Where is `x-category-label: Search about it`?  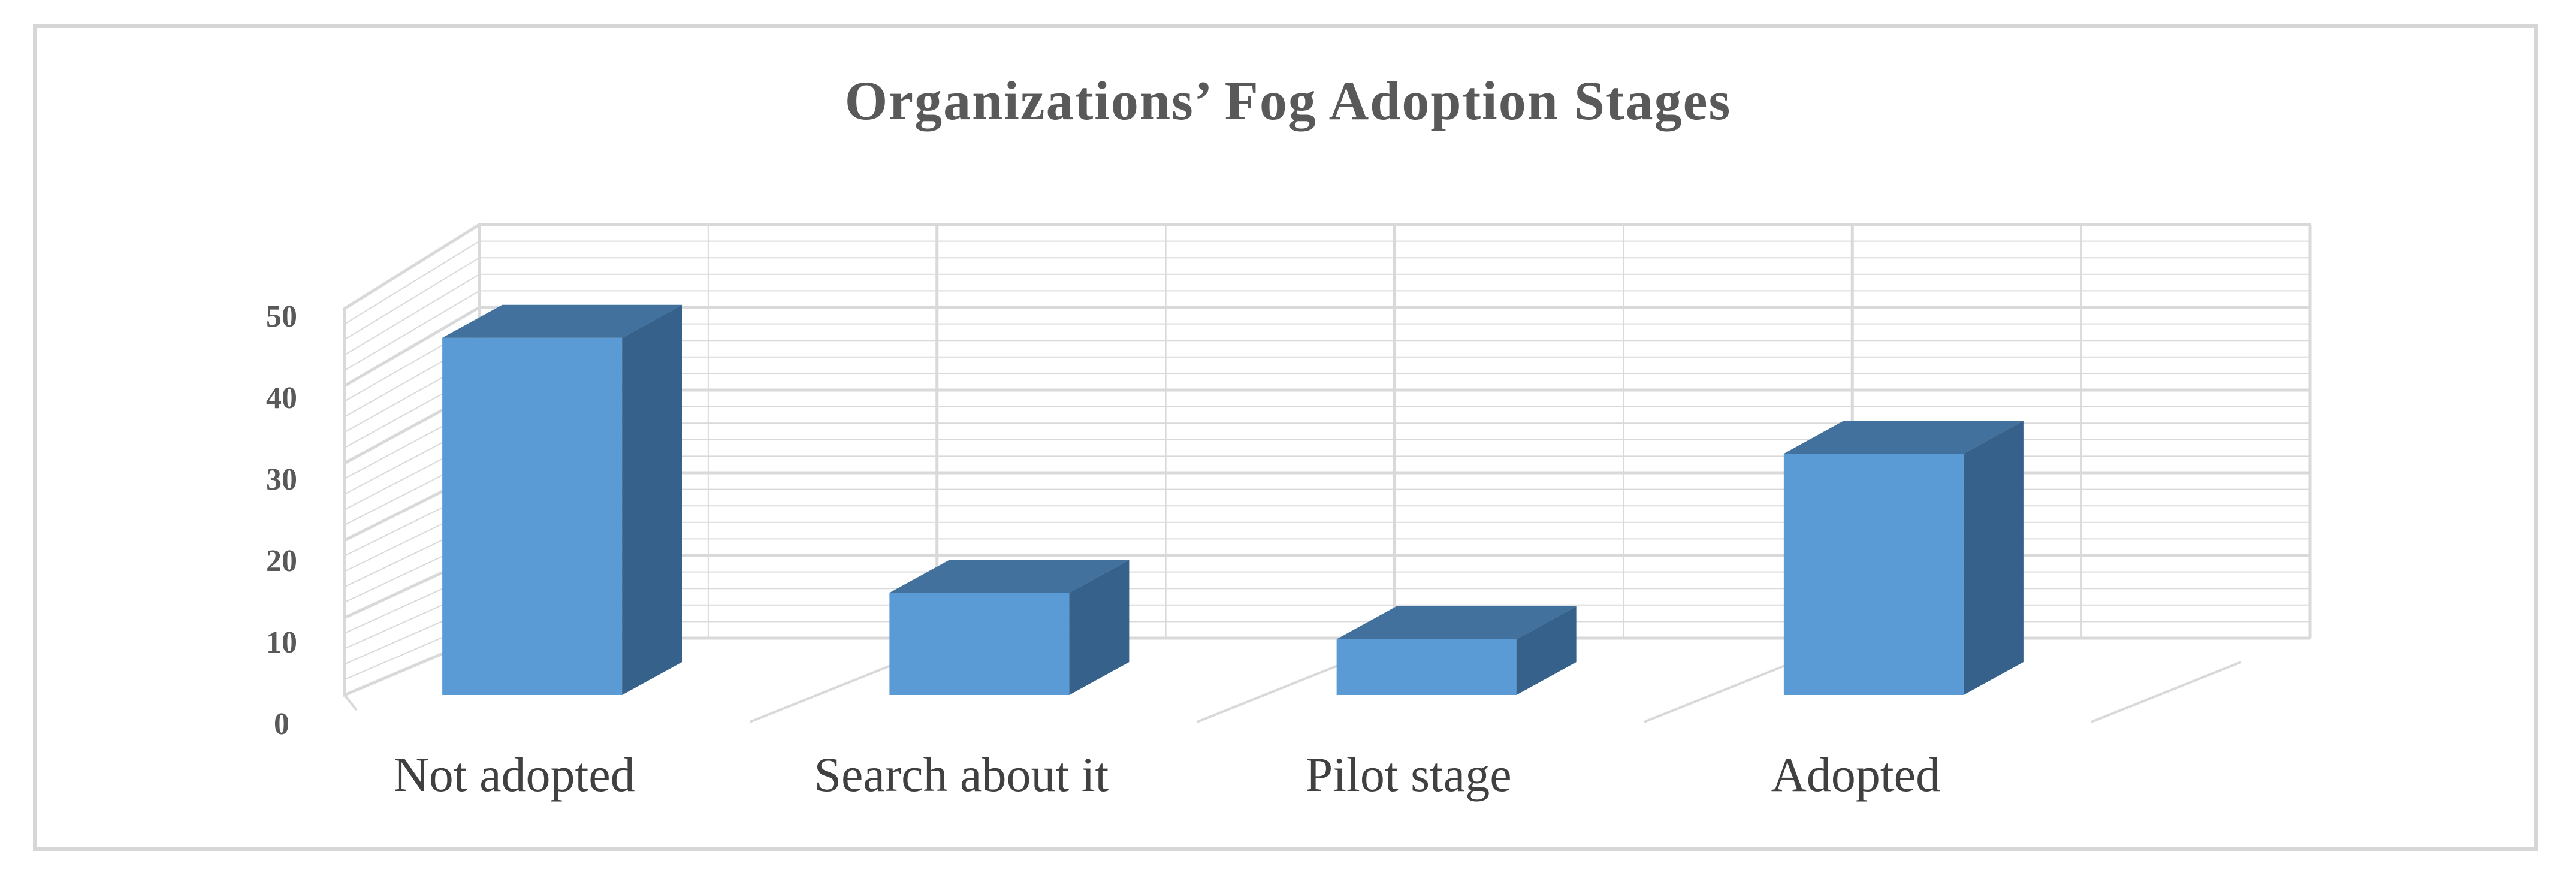 x-category-label: Search about it is located at coordinates (962, 774).